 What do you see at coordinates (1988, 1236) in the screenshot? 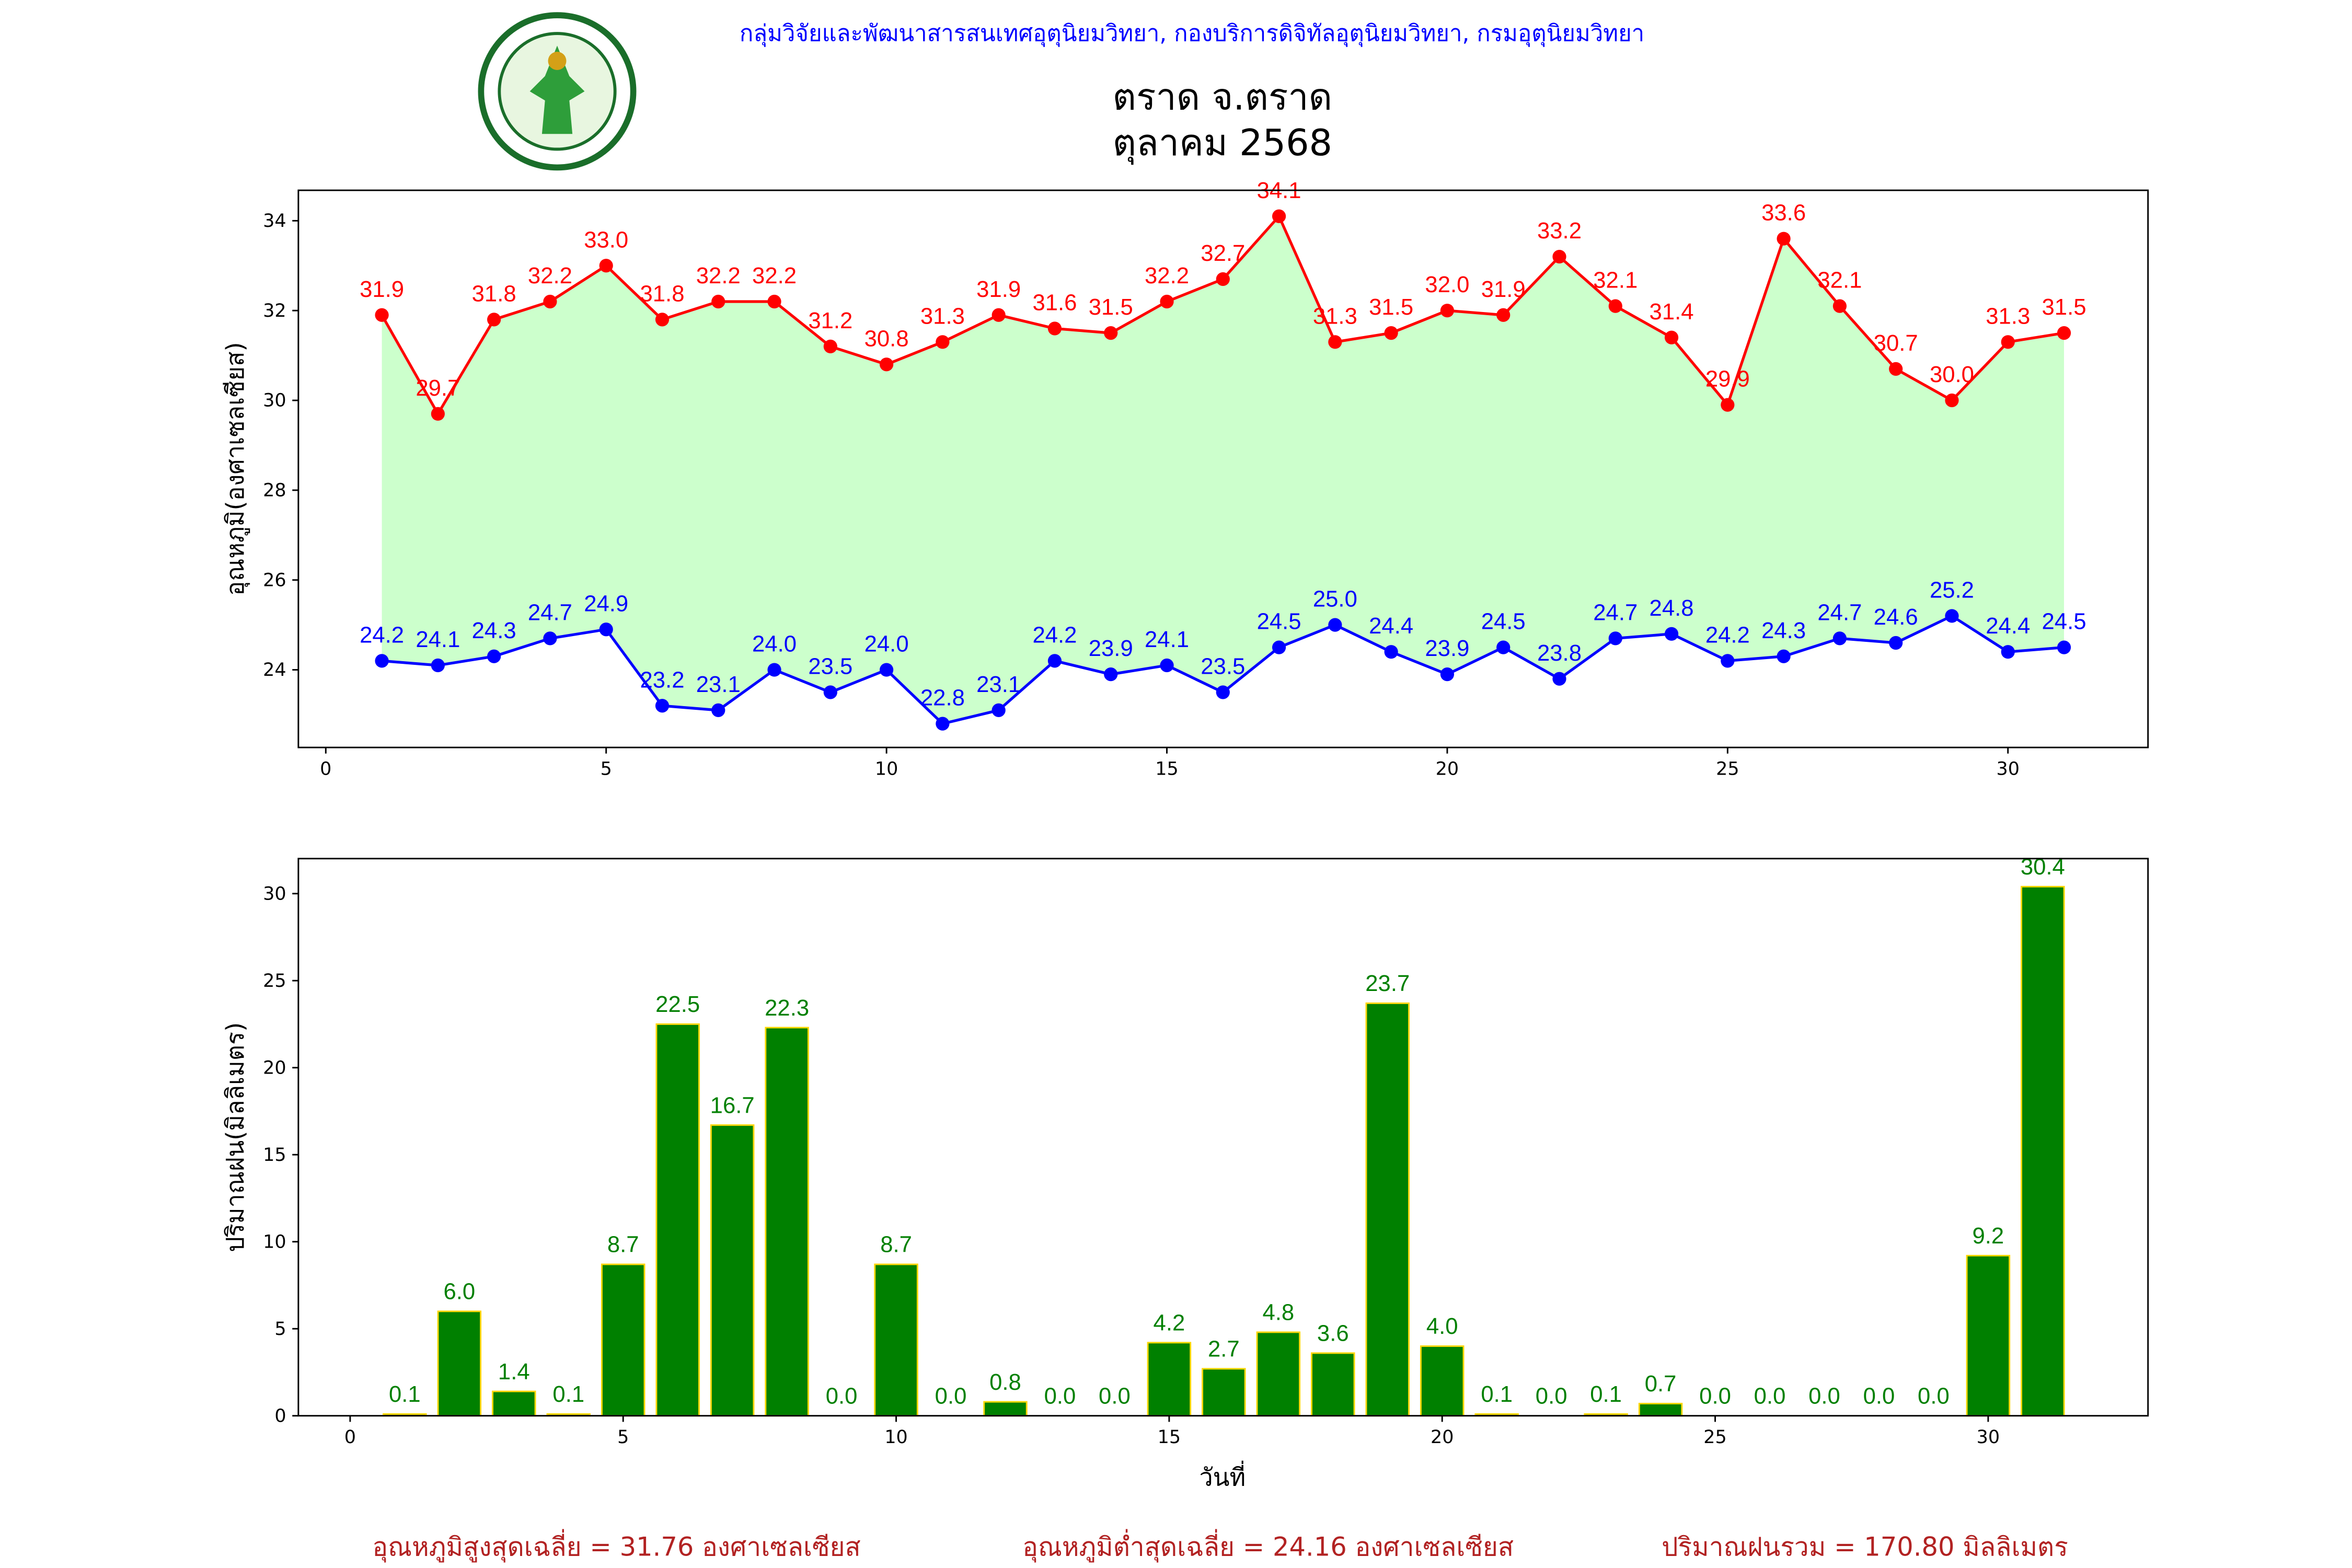
I see `rain-bar-label: 9.2` at bounding box center [1988, 1236].